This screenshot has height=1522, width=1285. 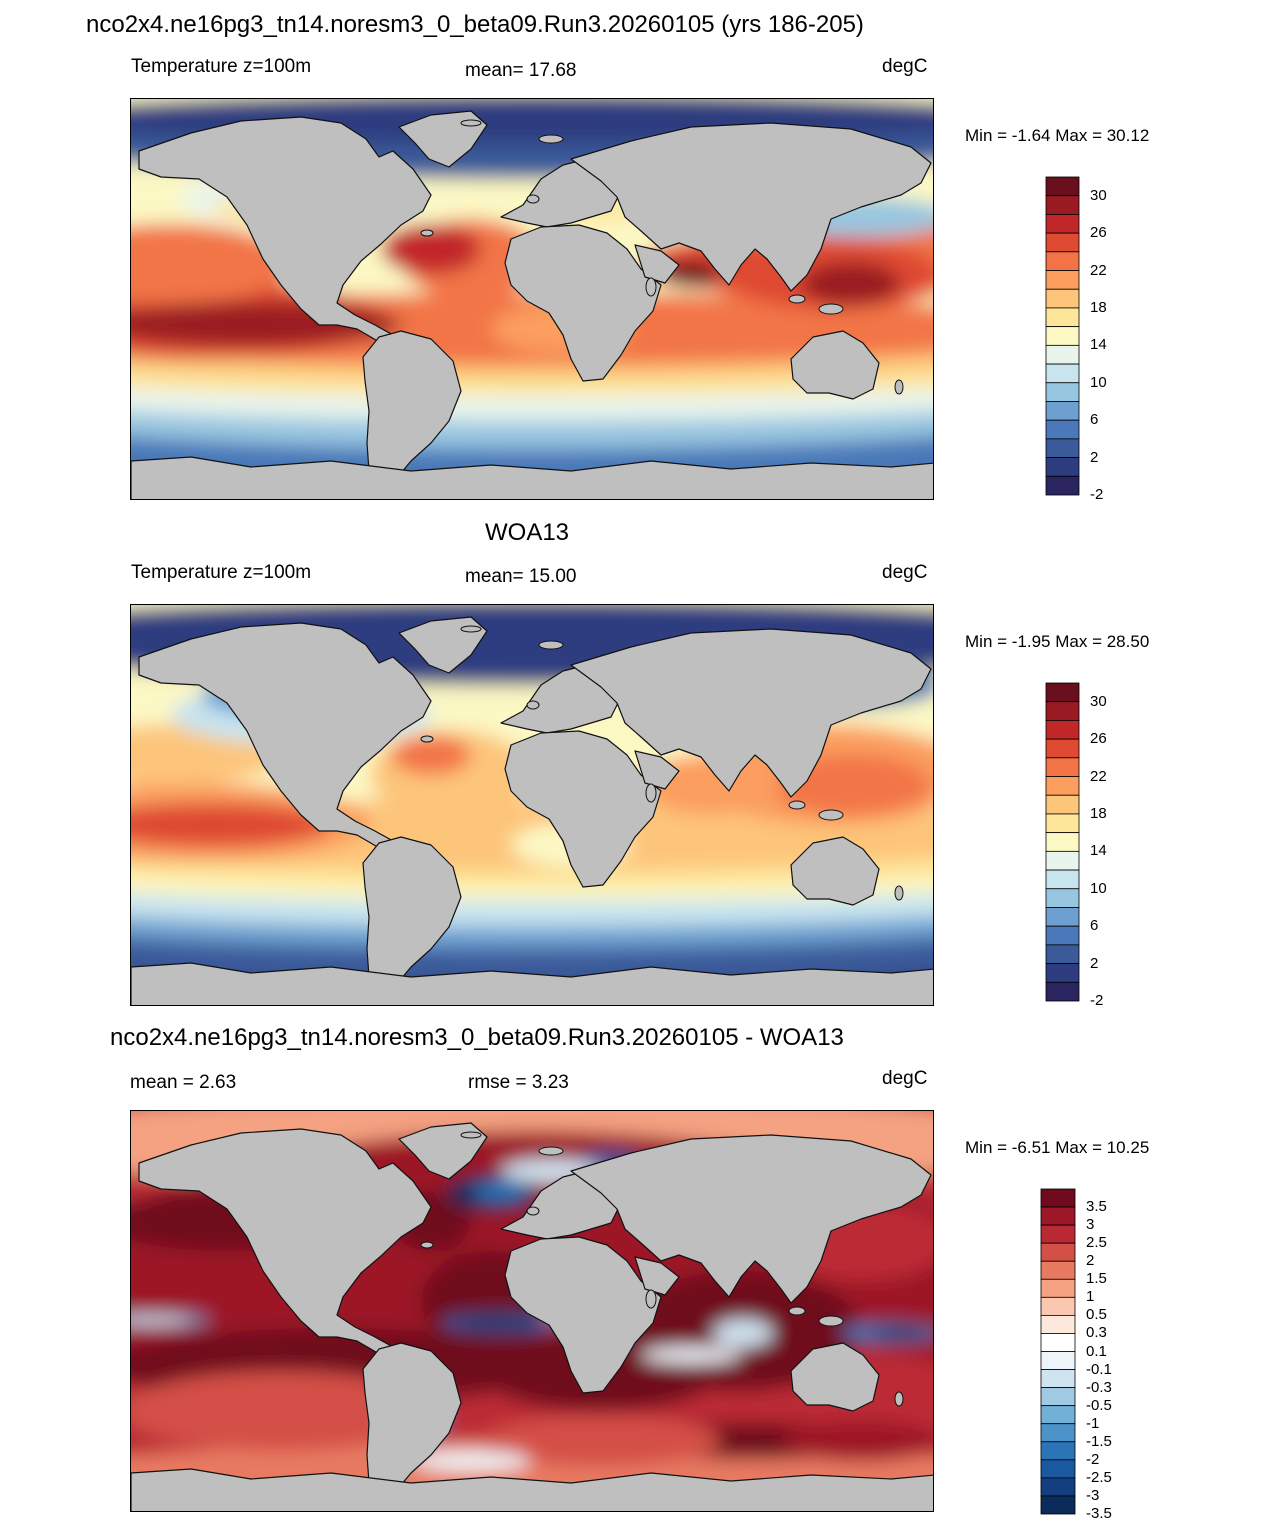 I want to click on colorbar-tick-label: 0.1, so click(x=1096, y=1351).